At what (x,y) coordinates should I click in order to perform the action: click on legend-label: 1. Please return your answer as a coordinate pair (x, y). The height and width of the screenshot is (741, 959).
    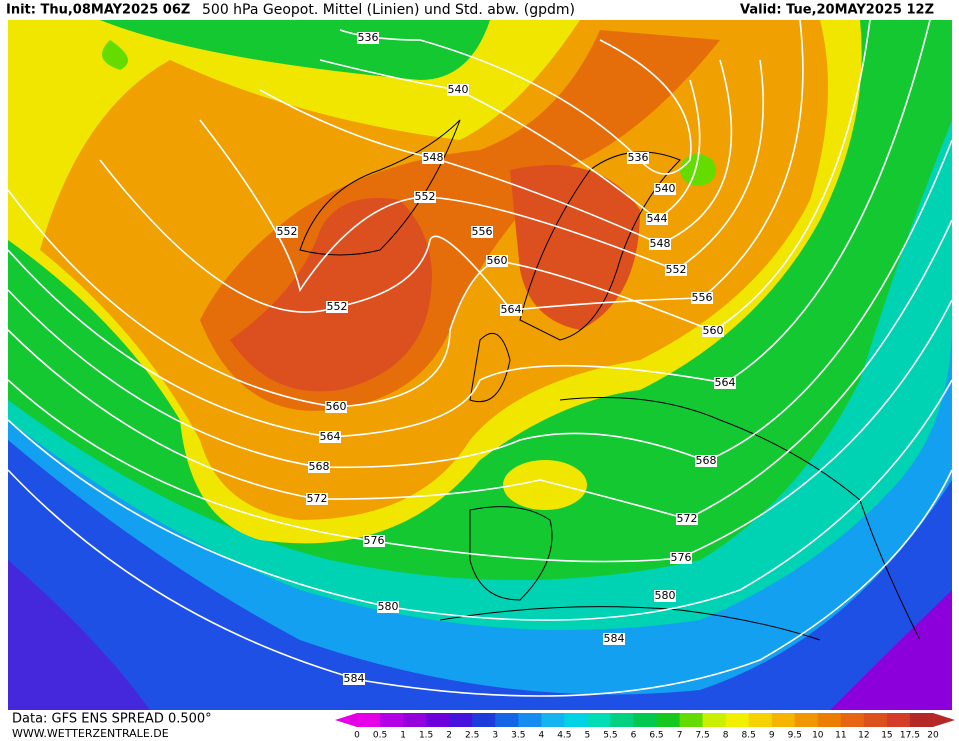
    Looking at the image, I should click on (403, 736).